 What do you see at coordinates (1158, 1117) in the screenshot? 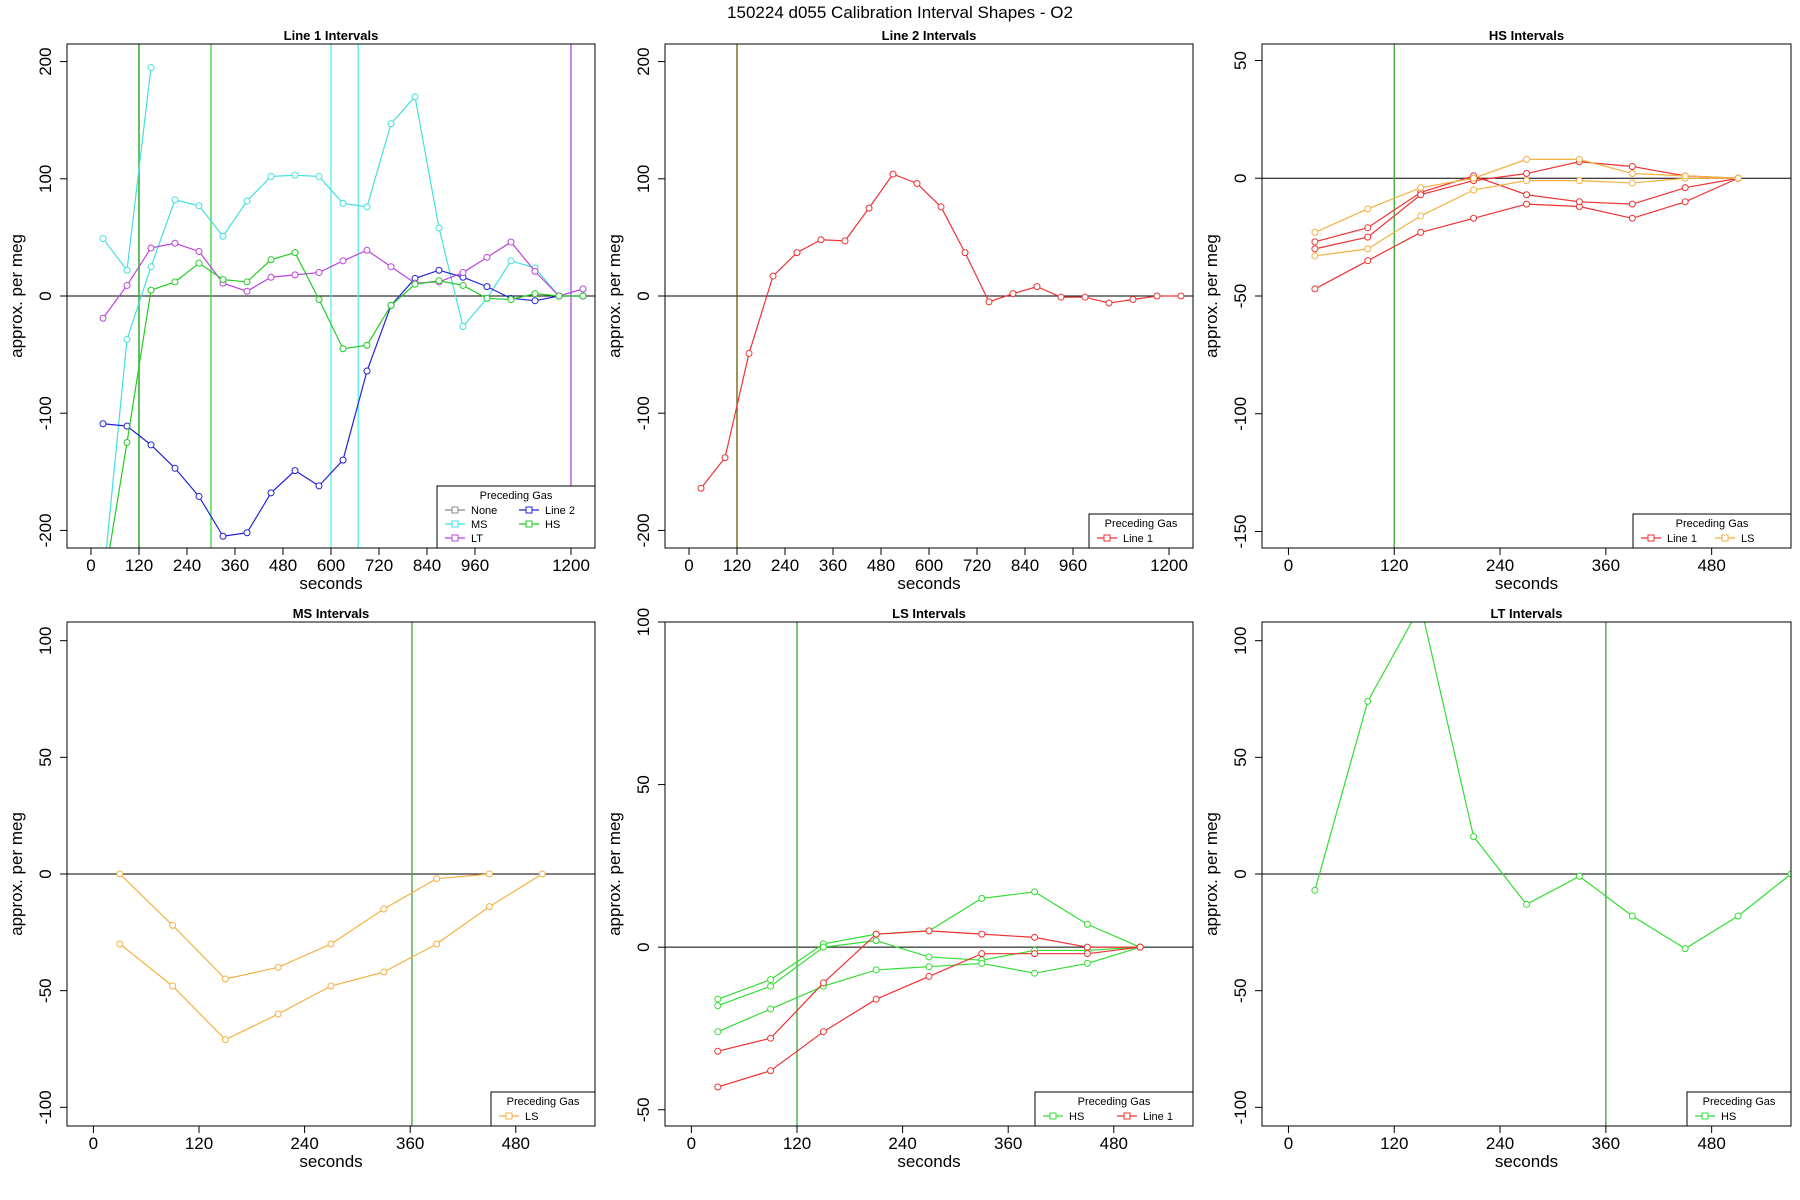
I see `legend-label: Line 1` at bounding box center [1158, 1117].